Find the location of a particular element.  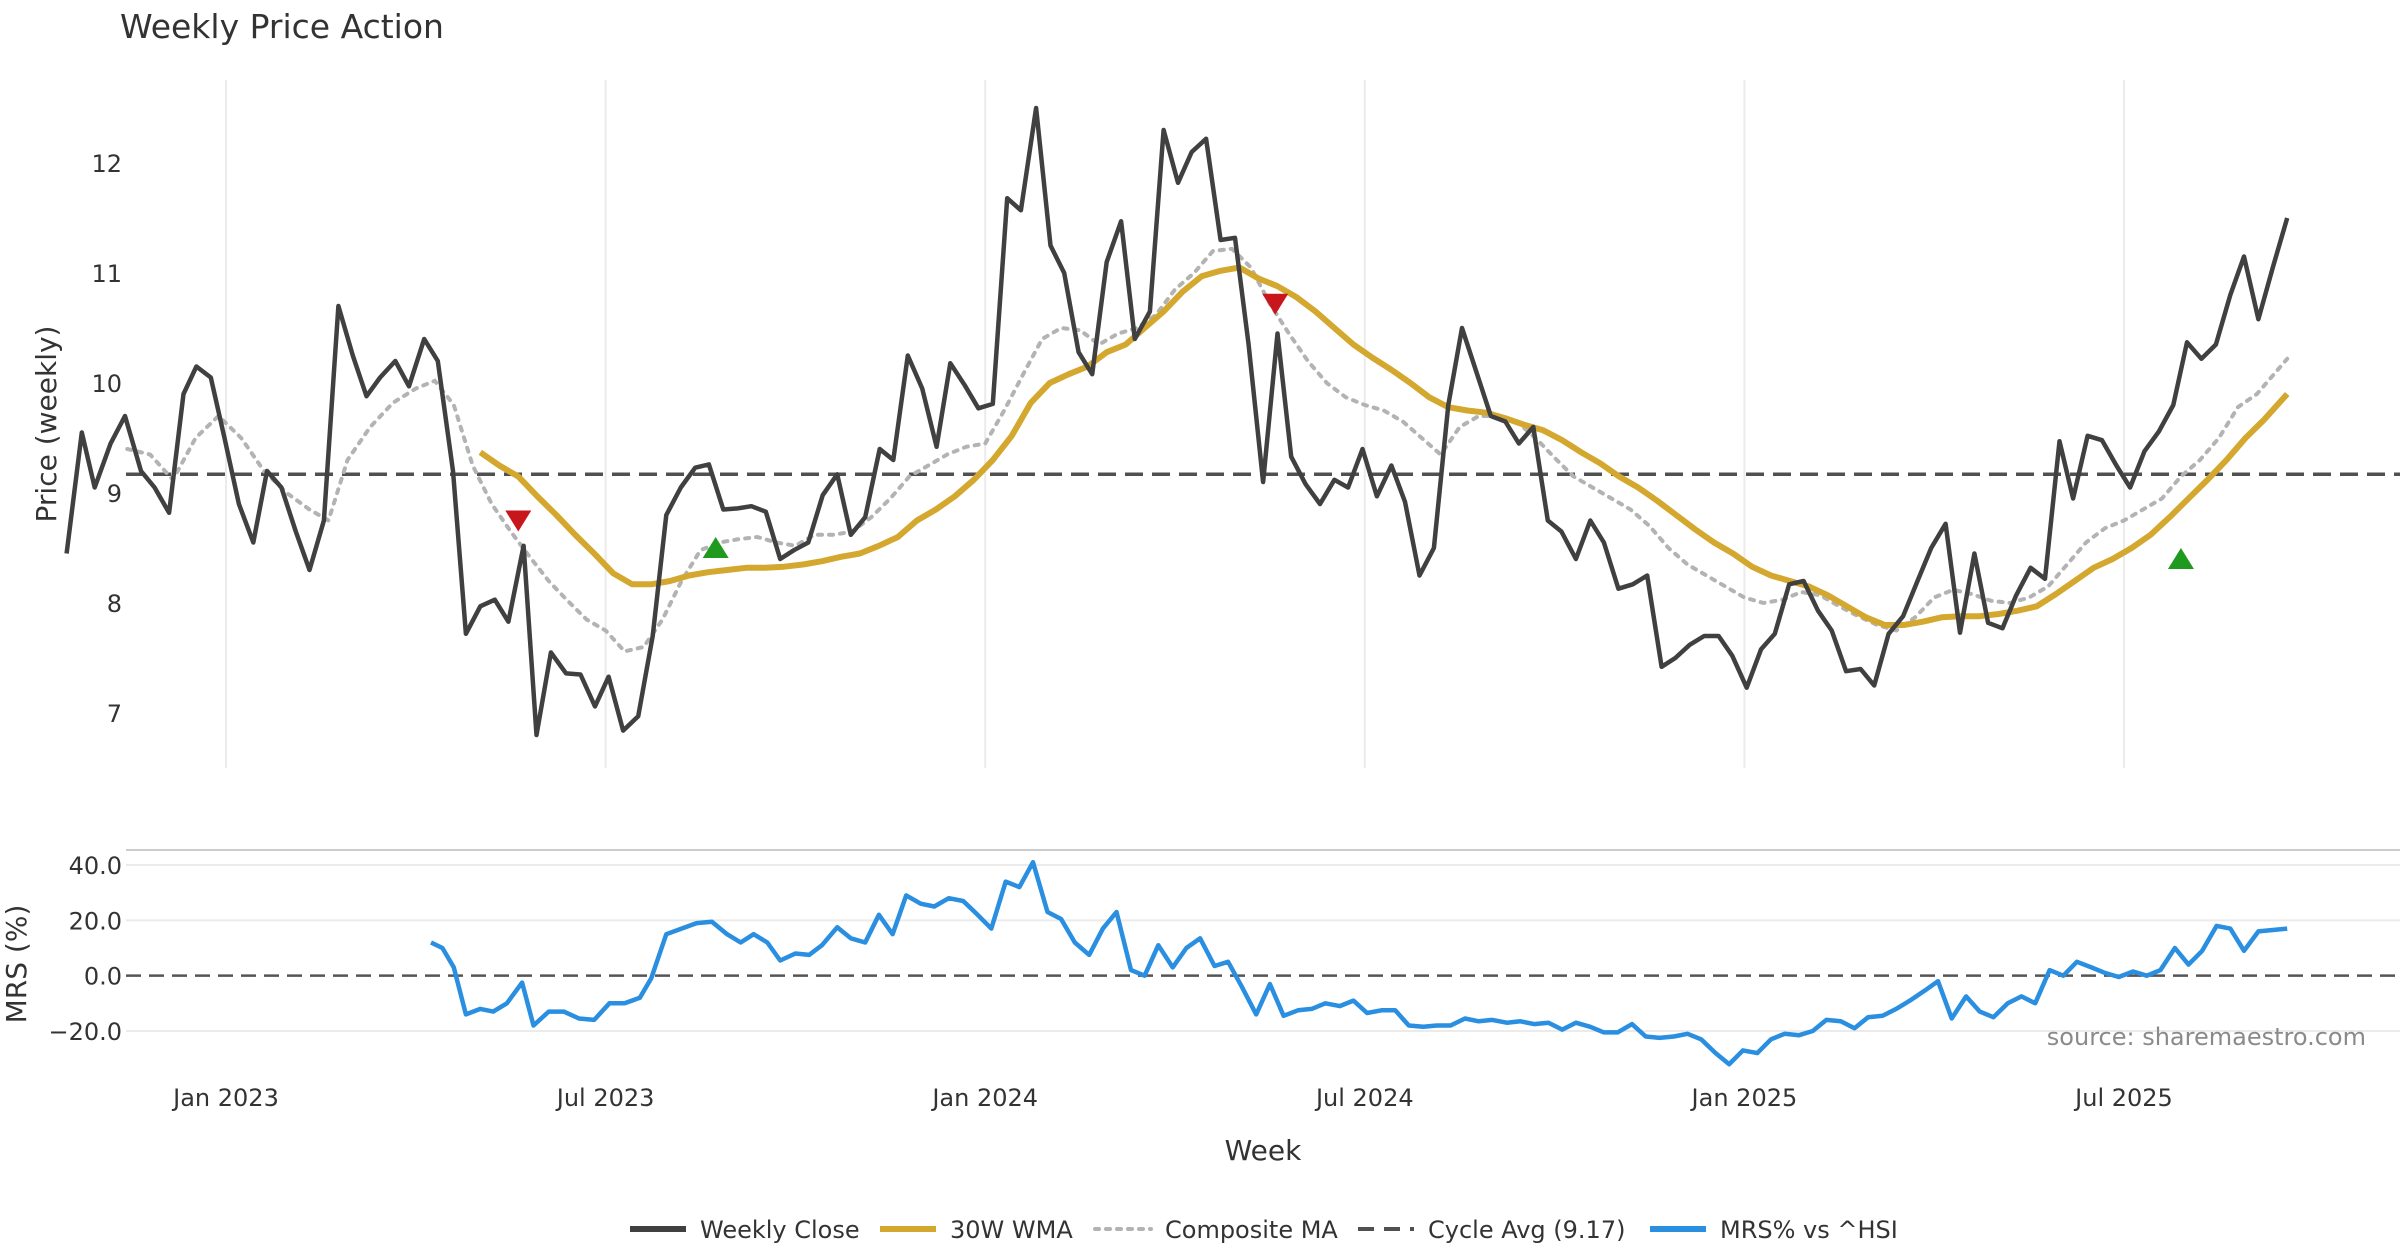

x-tick: Jul 2023 is located at coordinates (605, 1098).